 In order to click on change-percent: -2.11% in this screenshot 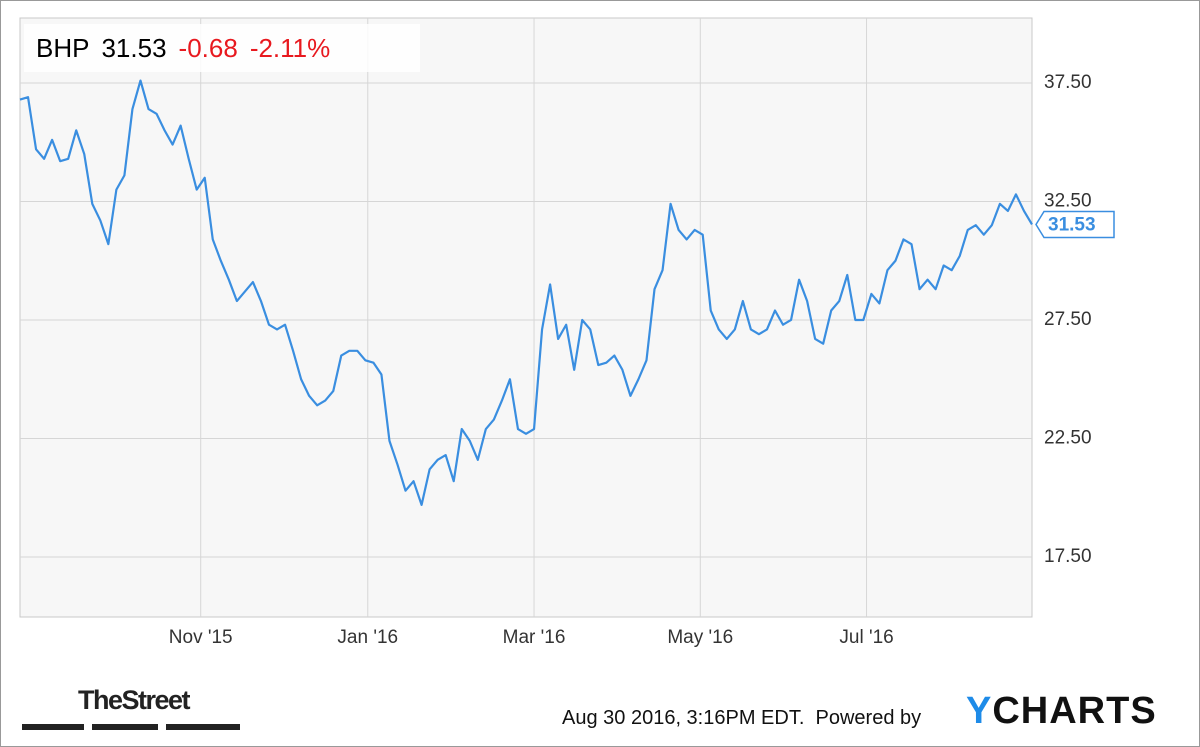, I will do `click(290, 48)`.